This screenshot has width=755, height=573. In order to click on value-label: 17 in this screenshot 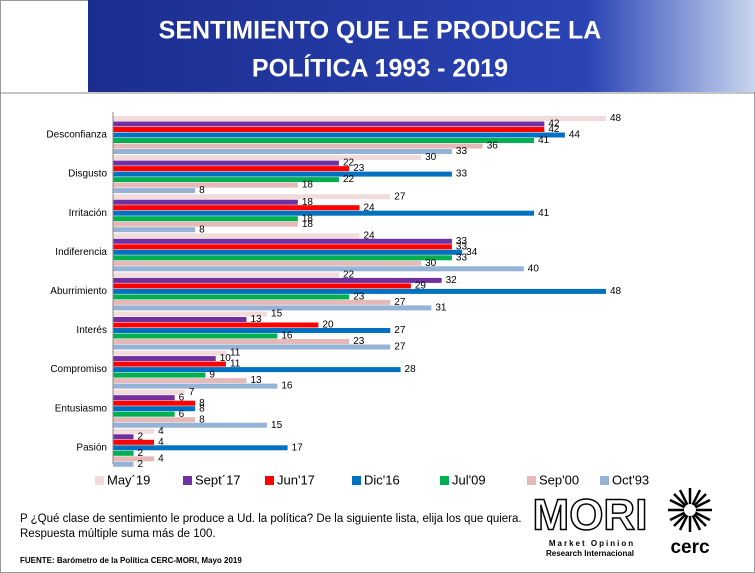, I will do `click(298, 447)`.